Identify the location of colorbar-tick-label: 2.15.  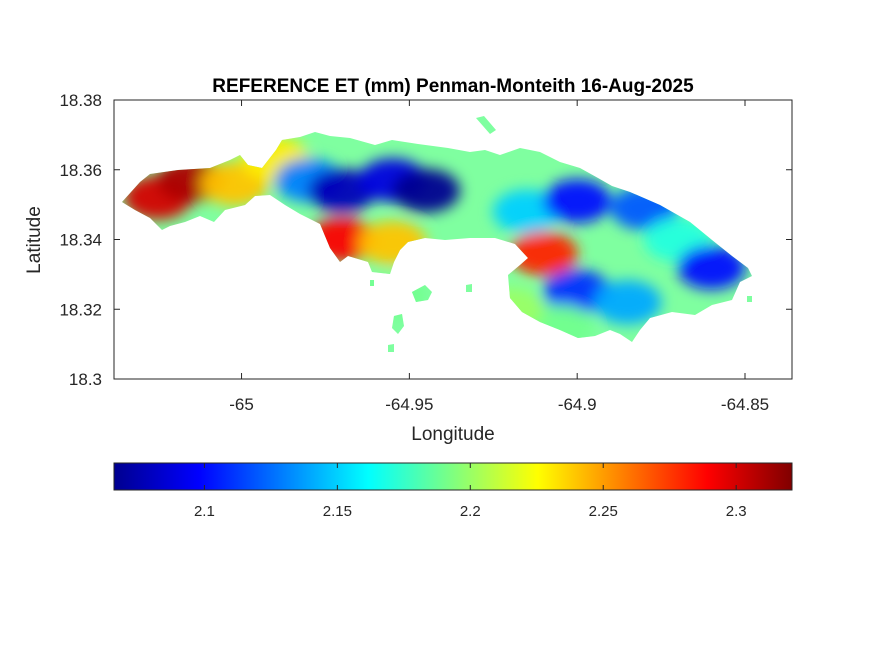
(337, 511).